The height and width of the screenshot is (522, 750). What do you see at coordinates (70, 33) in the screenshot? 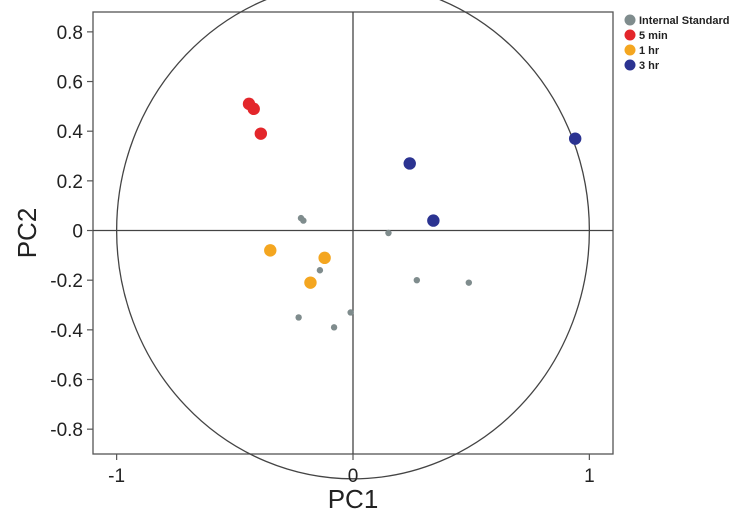
I see `y-tick-label: 0.8` at bounding box center [70, 33].